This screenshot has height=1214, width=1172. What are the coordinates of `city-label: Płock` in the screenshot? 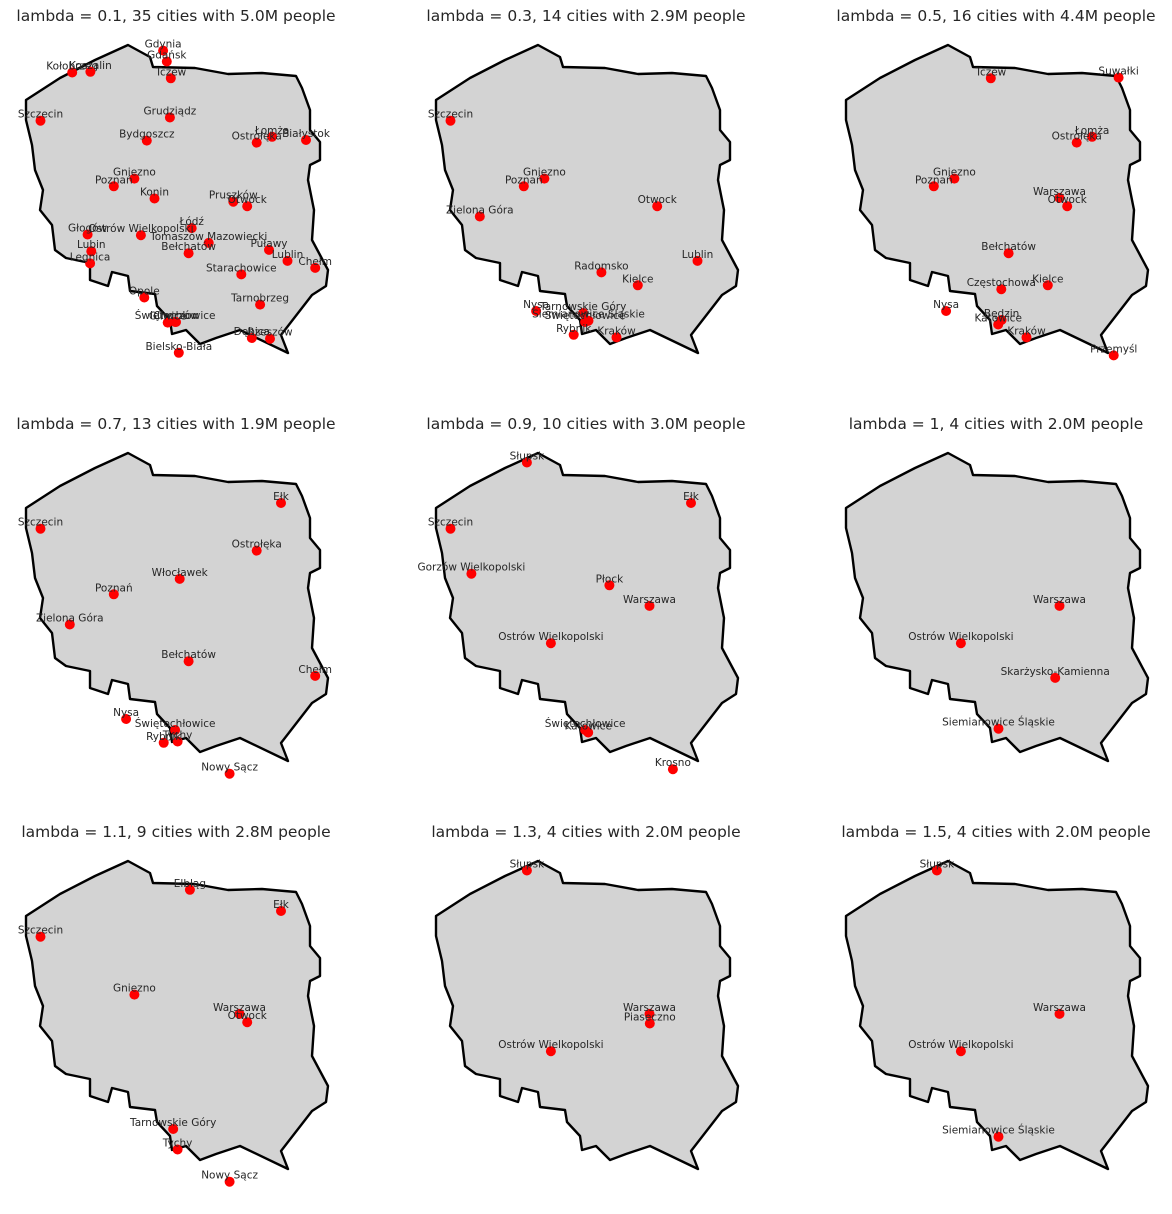 It's located at (610, 579).